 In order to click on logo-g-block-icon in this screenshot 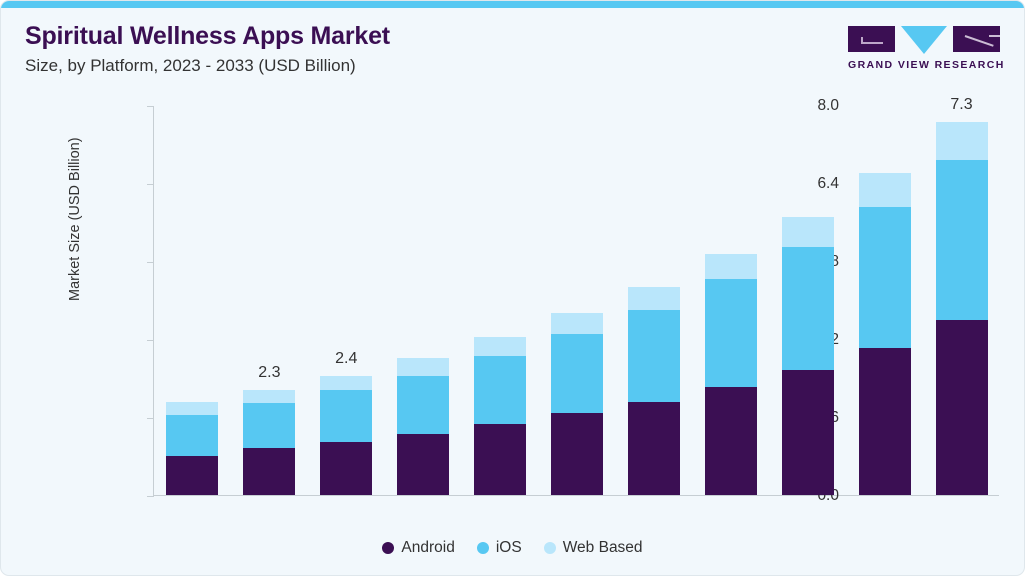, I will do `click(871, 39)`.